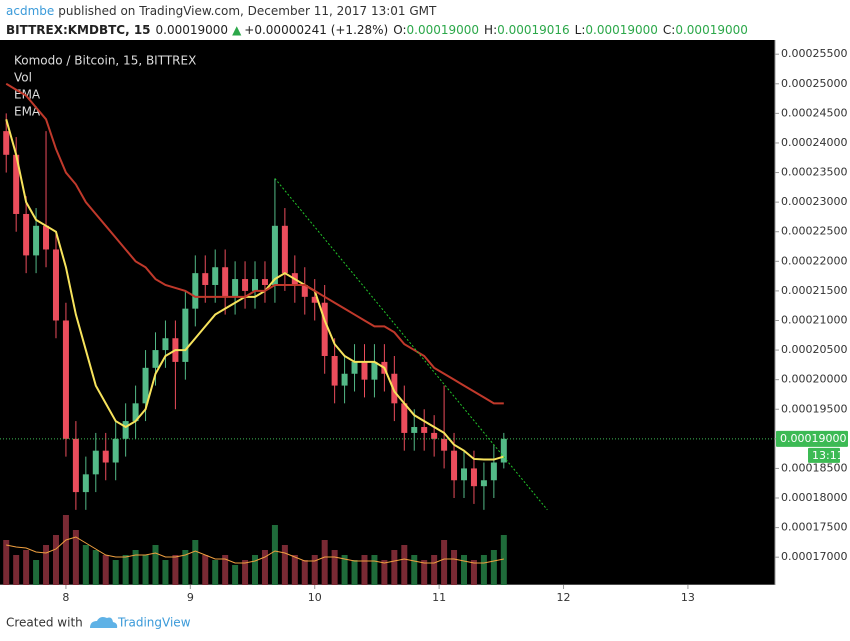 This screenshot has width=850, height=641. I want to click on footer-text: Created with, so click(44, 623).